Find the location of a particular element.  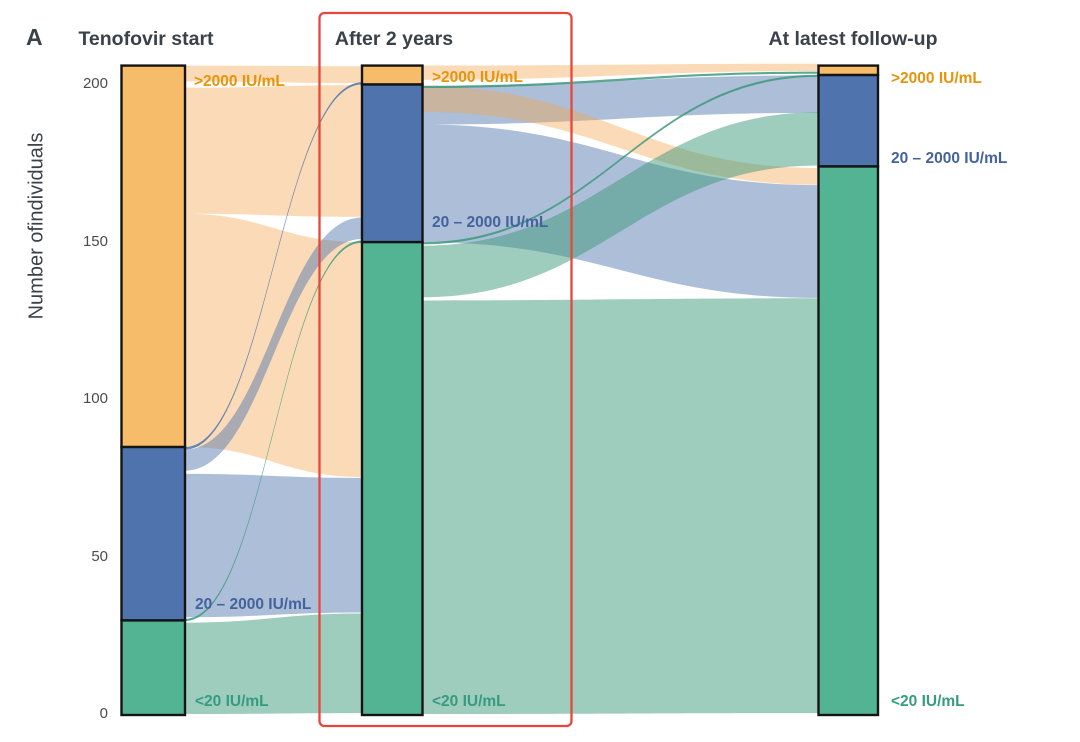

column-header-tenofovir-start: Tenofovir start is located at coordinates (146, 39).